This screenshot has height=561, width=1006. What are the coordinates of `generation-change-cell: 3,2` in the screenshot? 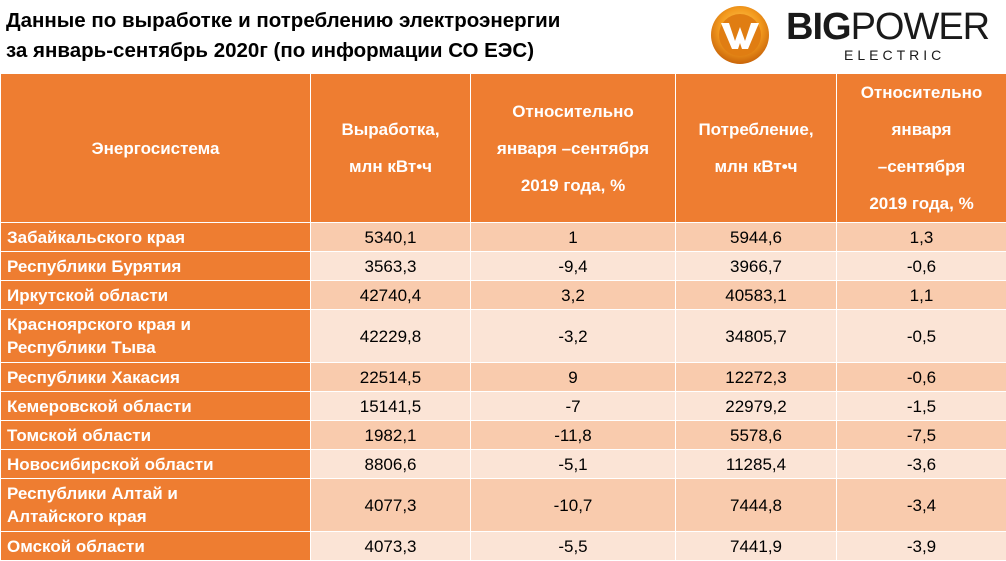 It's located at (573, 295).